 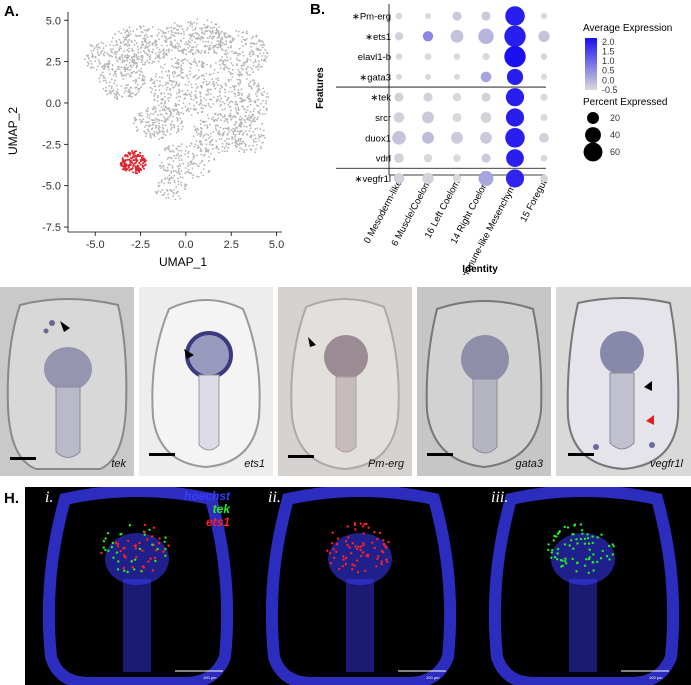 What do you see at coordinates (183, 262) in the screenshot?
I see `umap-xlabel: UMAP_1` at bounding box center [183, 262].